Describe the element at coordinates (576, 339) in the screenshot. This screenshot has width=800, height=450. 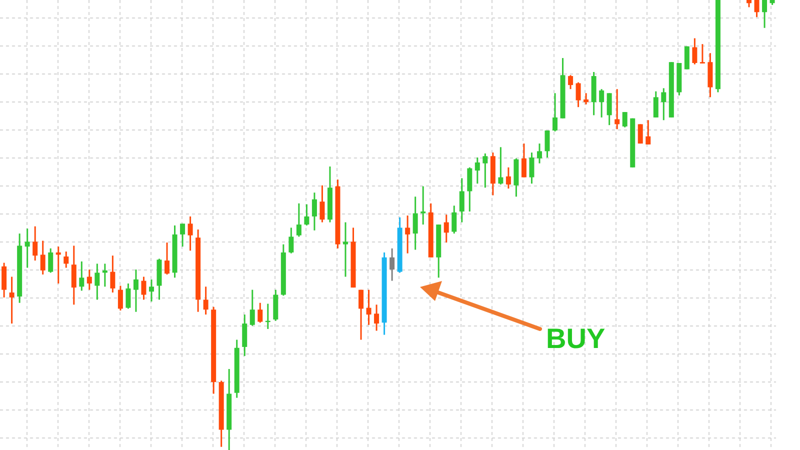
I see `annotation: BUY` at that location.